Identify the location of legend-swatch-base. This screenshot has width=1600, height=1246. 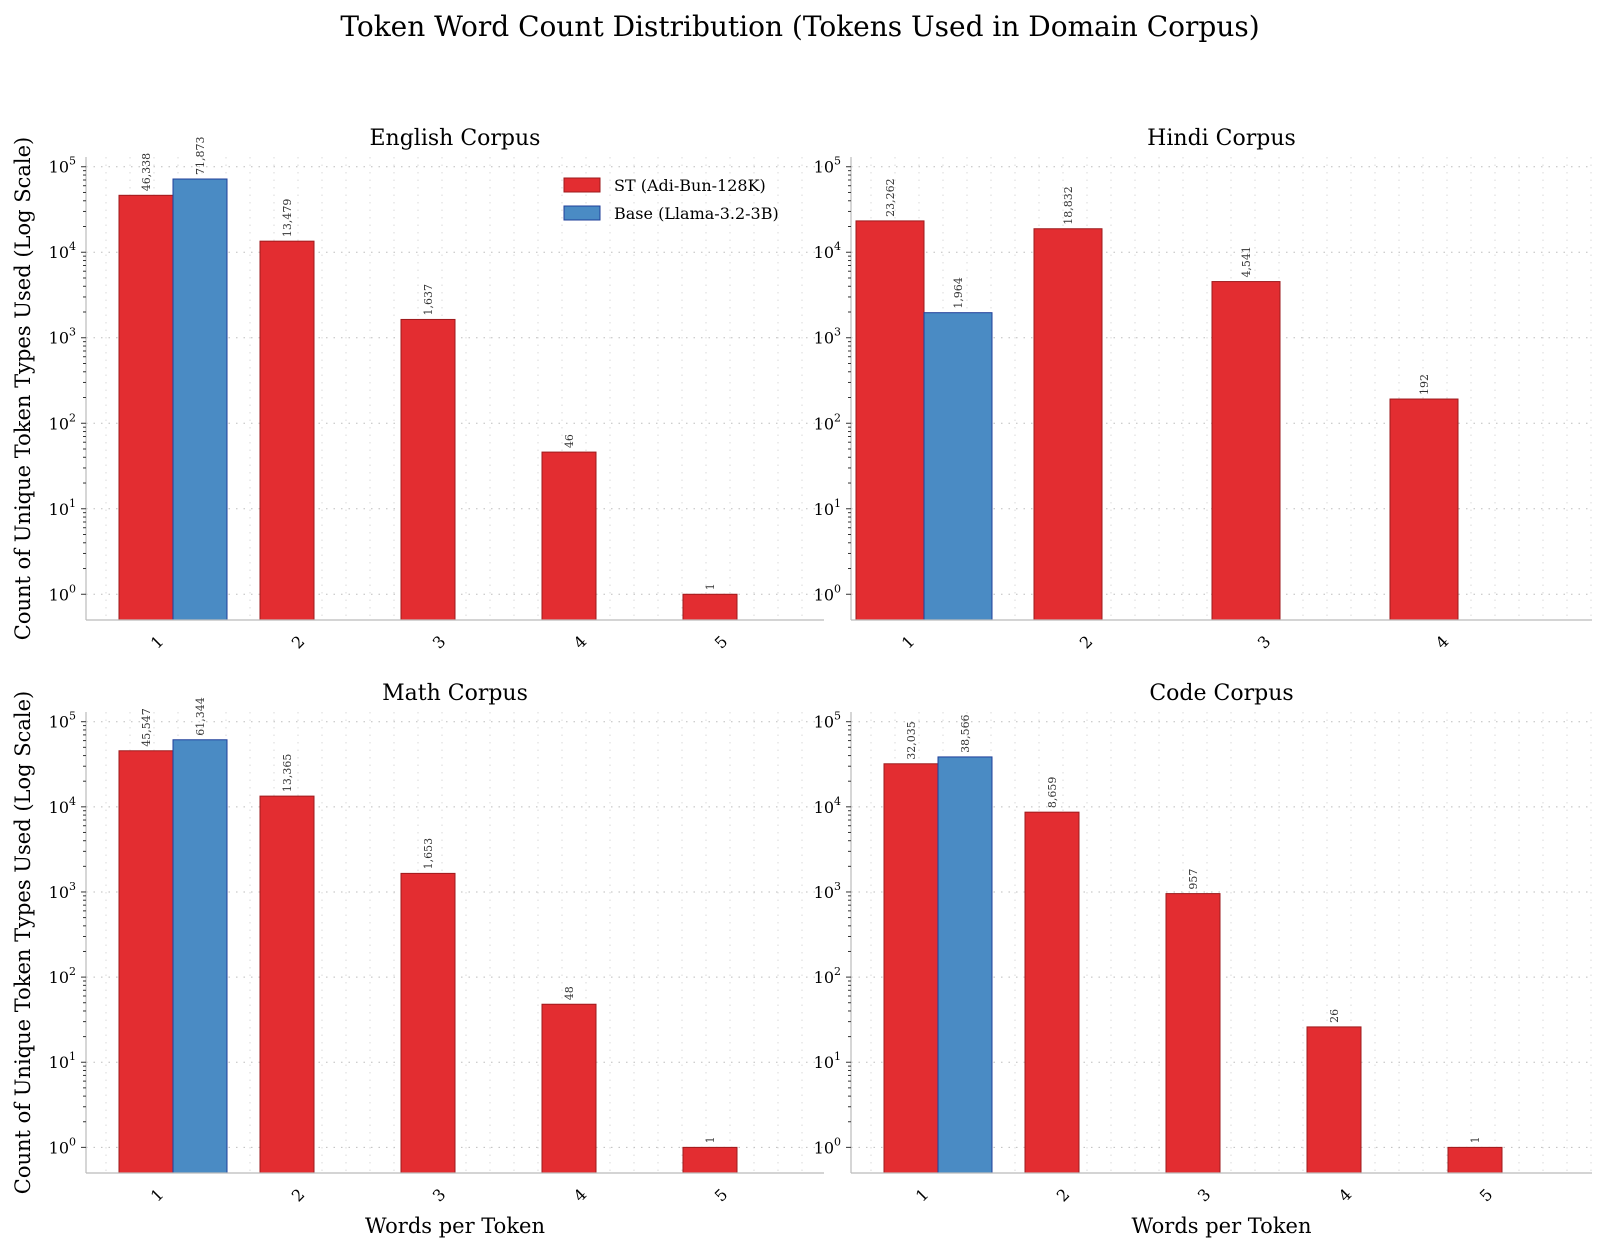
(582, 213).